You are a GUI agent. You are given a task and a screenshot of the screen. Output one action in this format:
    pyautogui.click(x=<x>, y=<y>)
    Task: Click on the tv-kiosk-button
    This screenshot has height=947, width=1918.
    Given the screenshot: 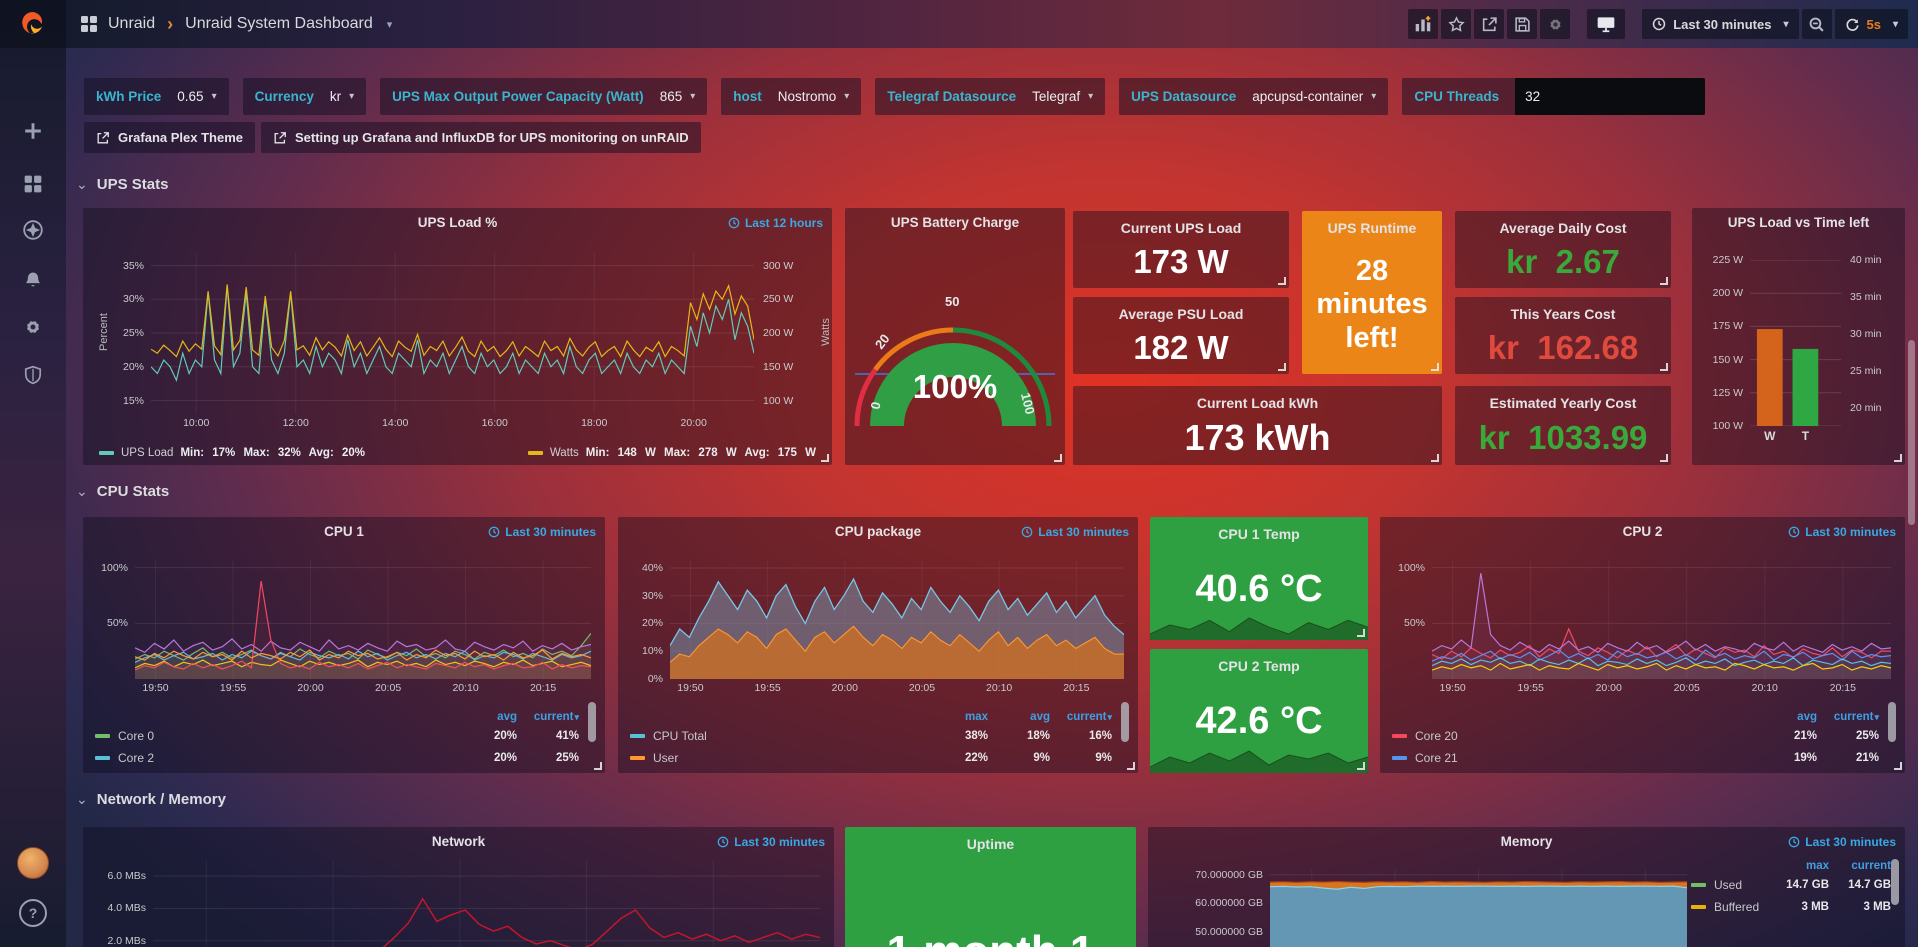 What is the action you would take?
    pyautogui.click(x=1606, y=24)
    